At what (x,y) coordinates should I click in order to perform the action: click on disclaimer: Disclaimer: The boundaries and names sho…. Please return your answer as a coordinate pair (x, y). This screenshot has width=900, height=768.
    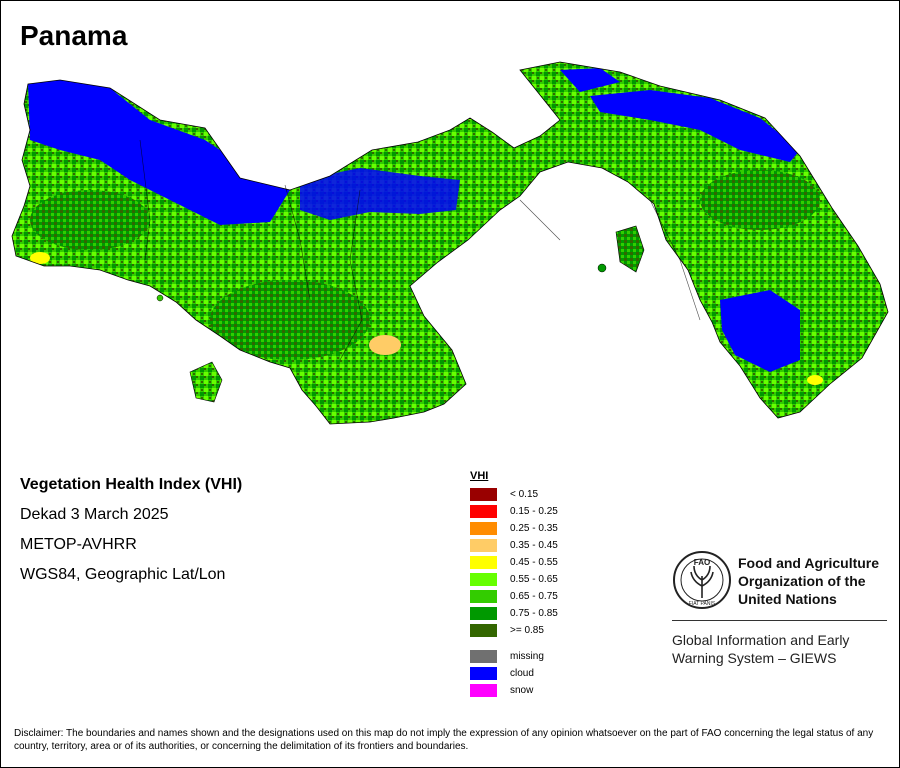
    Looking at the image, I should click on (444, 740).